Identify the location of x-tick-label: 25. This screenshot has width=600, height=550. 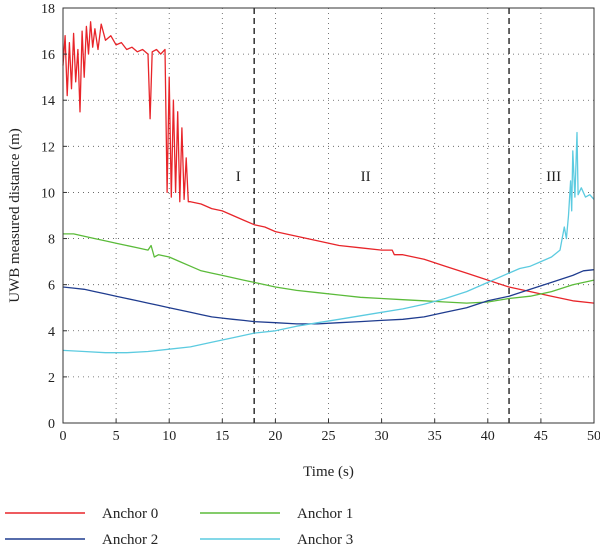
(329, 436).